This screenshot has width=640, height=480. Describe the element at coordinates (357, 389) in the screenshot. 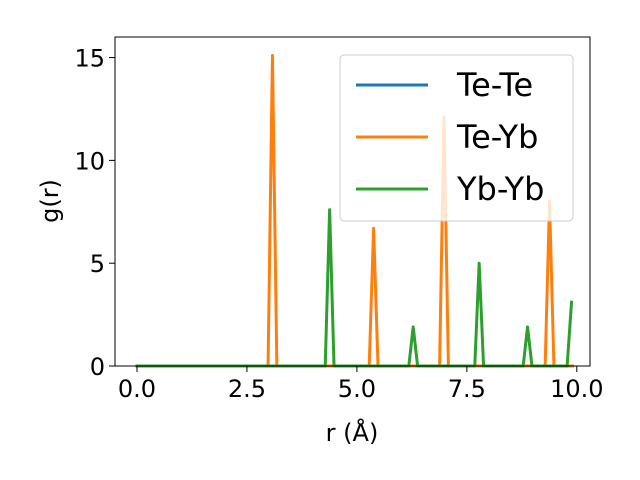

I see `x-tick-label: 5.0` at that location.